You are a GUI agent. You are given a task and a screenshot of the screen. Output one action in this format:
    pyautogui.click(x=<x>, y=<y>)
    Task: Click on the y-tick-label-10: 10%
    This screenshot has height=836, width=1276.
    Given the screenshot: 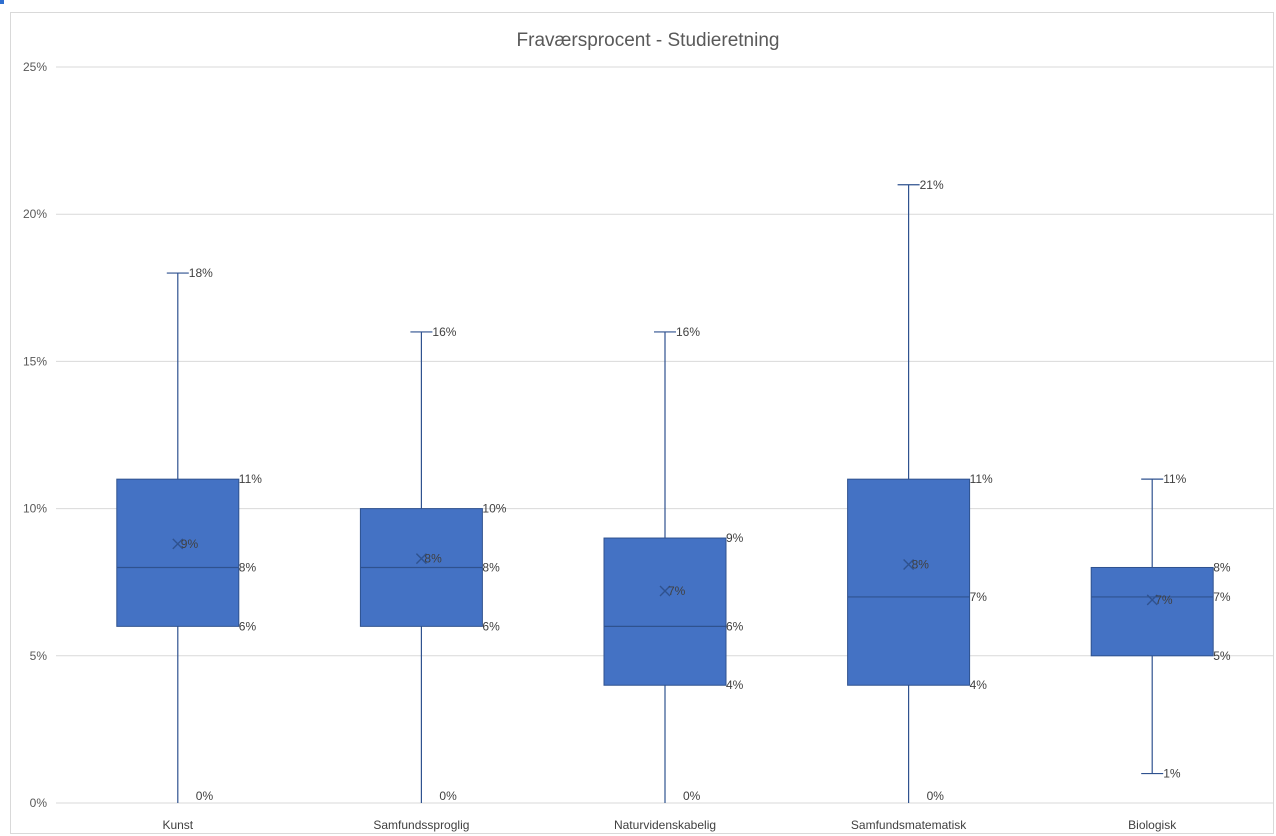 What is the action you would take?
    pyautogui.click(x=35, y=509)
    